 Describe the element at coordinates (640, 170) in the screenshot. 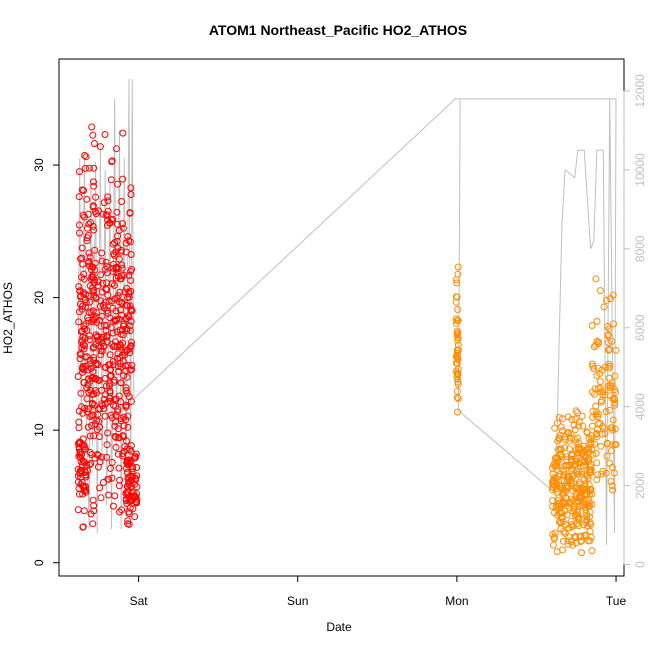

I see `y2-tick-label: 10000` at that location.